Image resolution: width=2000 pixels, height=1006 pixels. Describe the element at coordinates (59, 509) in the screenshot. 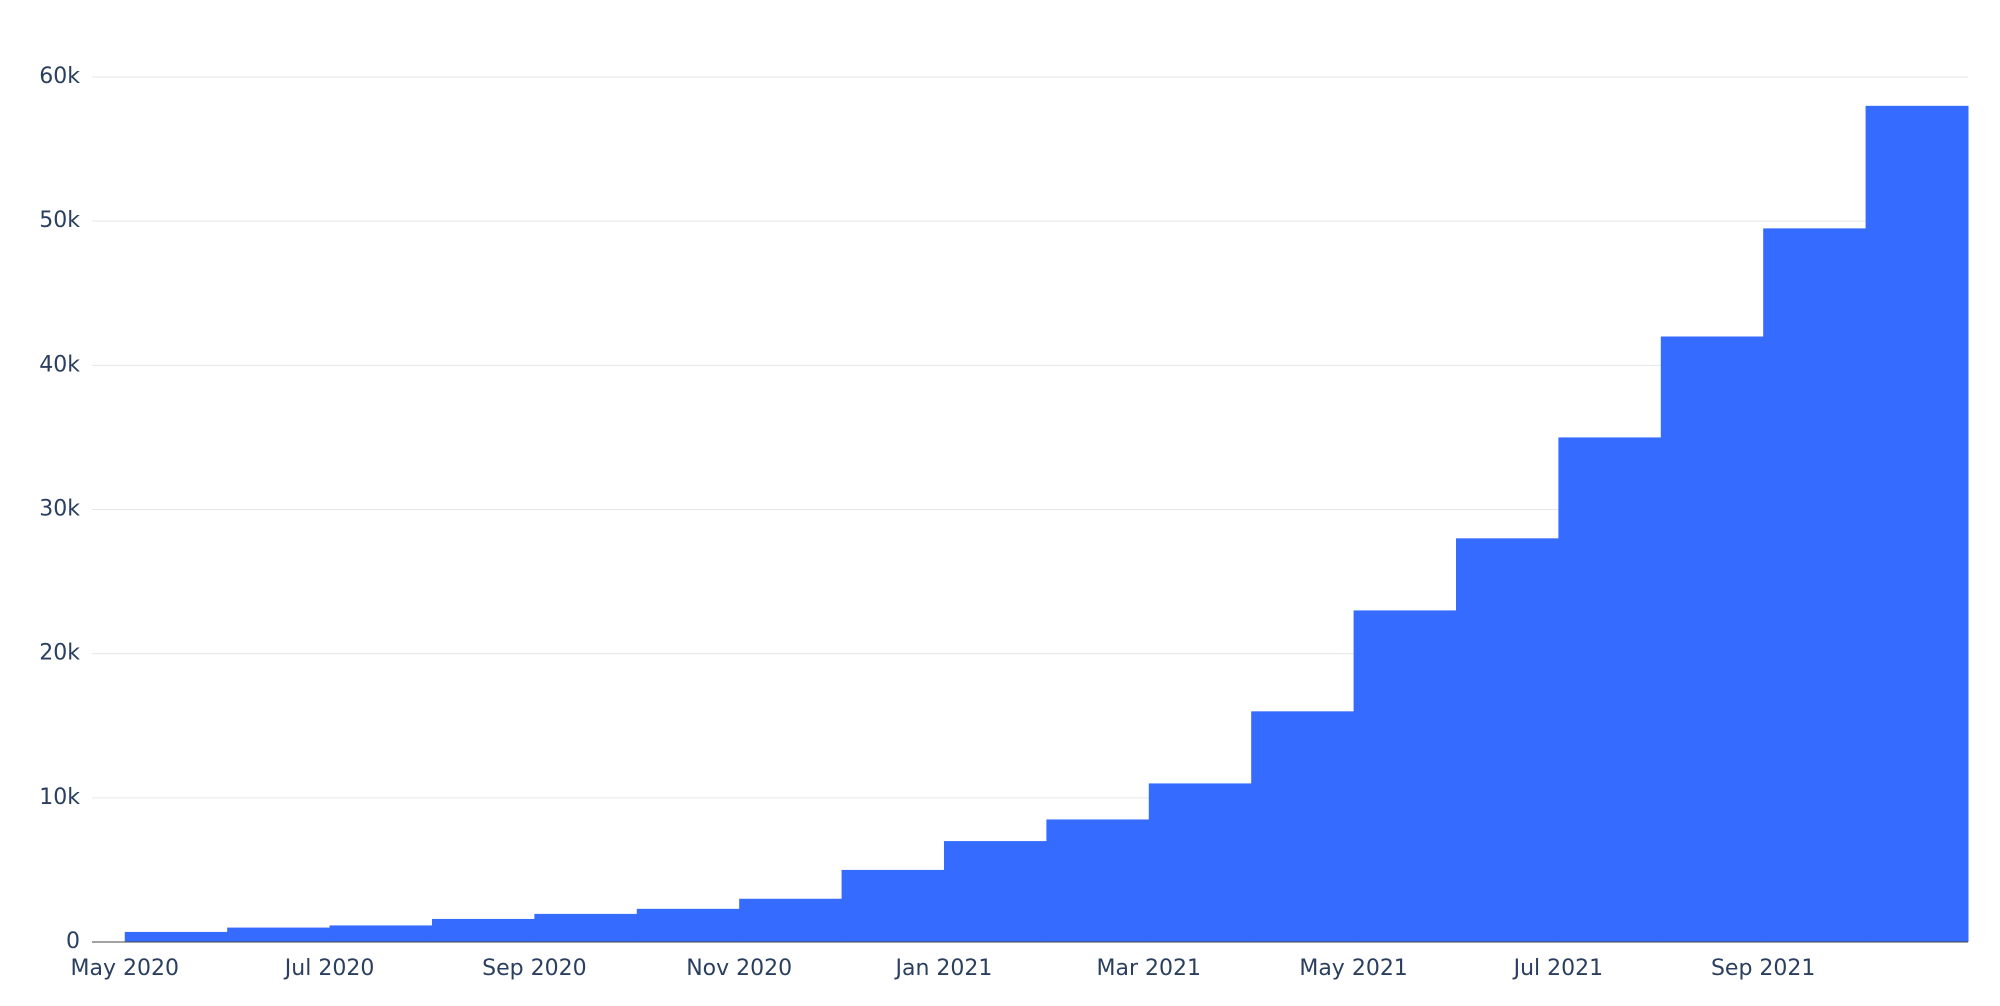

I see `y-tick-label: 30k` at that location.